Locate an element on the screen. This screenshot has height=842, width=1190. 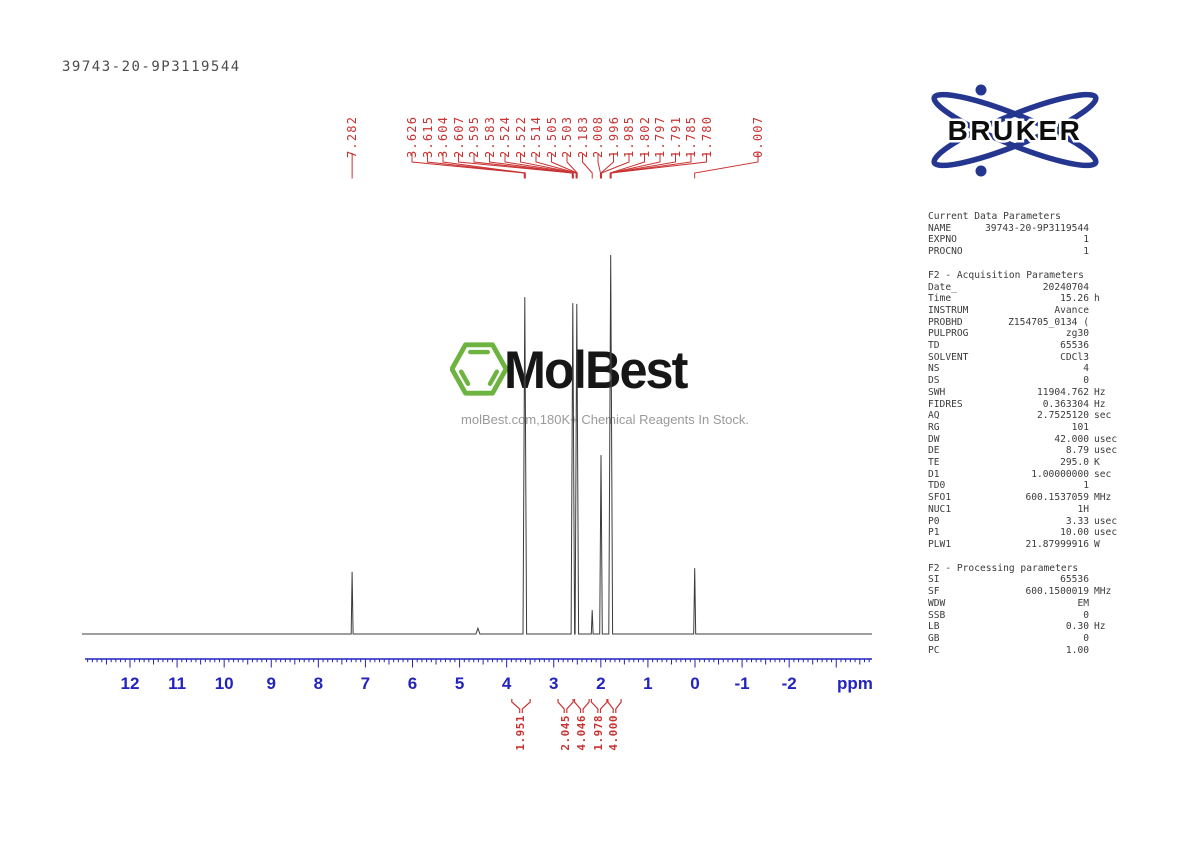
peak-shift-label: 2.183 is located at coordinates (582, 136).